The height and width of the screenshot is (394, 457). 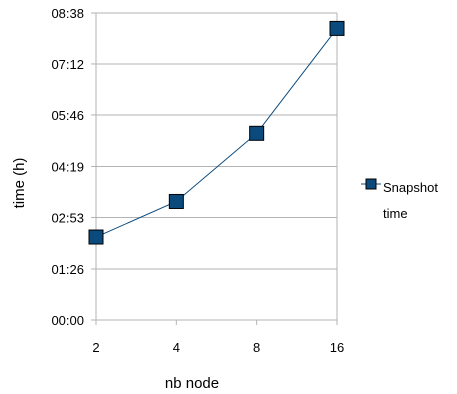 I want to click on legend-marker, so click(x=371, y=184).